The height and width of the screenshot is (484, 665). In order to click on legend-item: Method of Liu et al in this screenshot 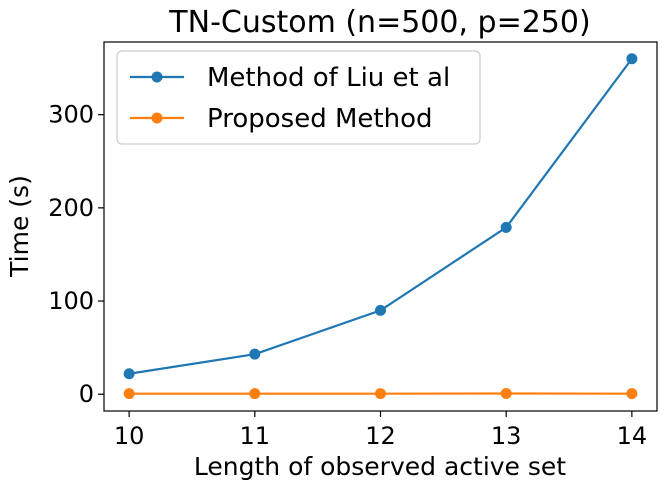, I will do `click(290, 78)`.